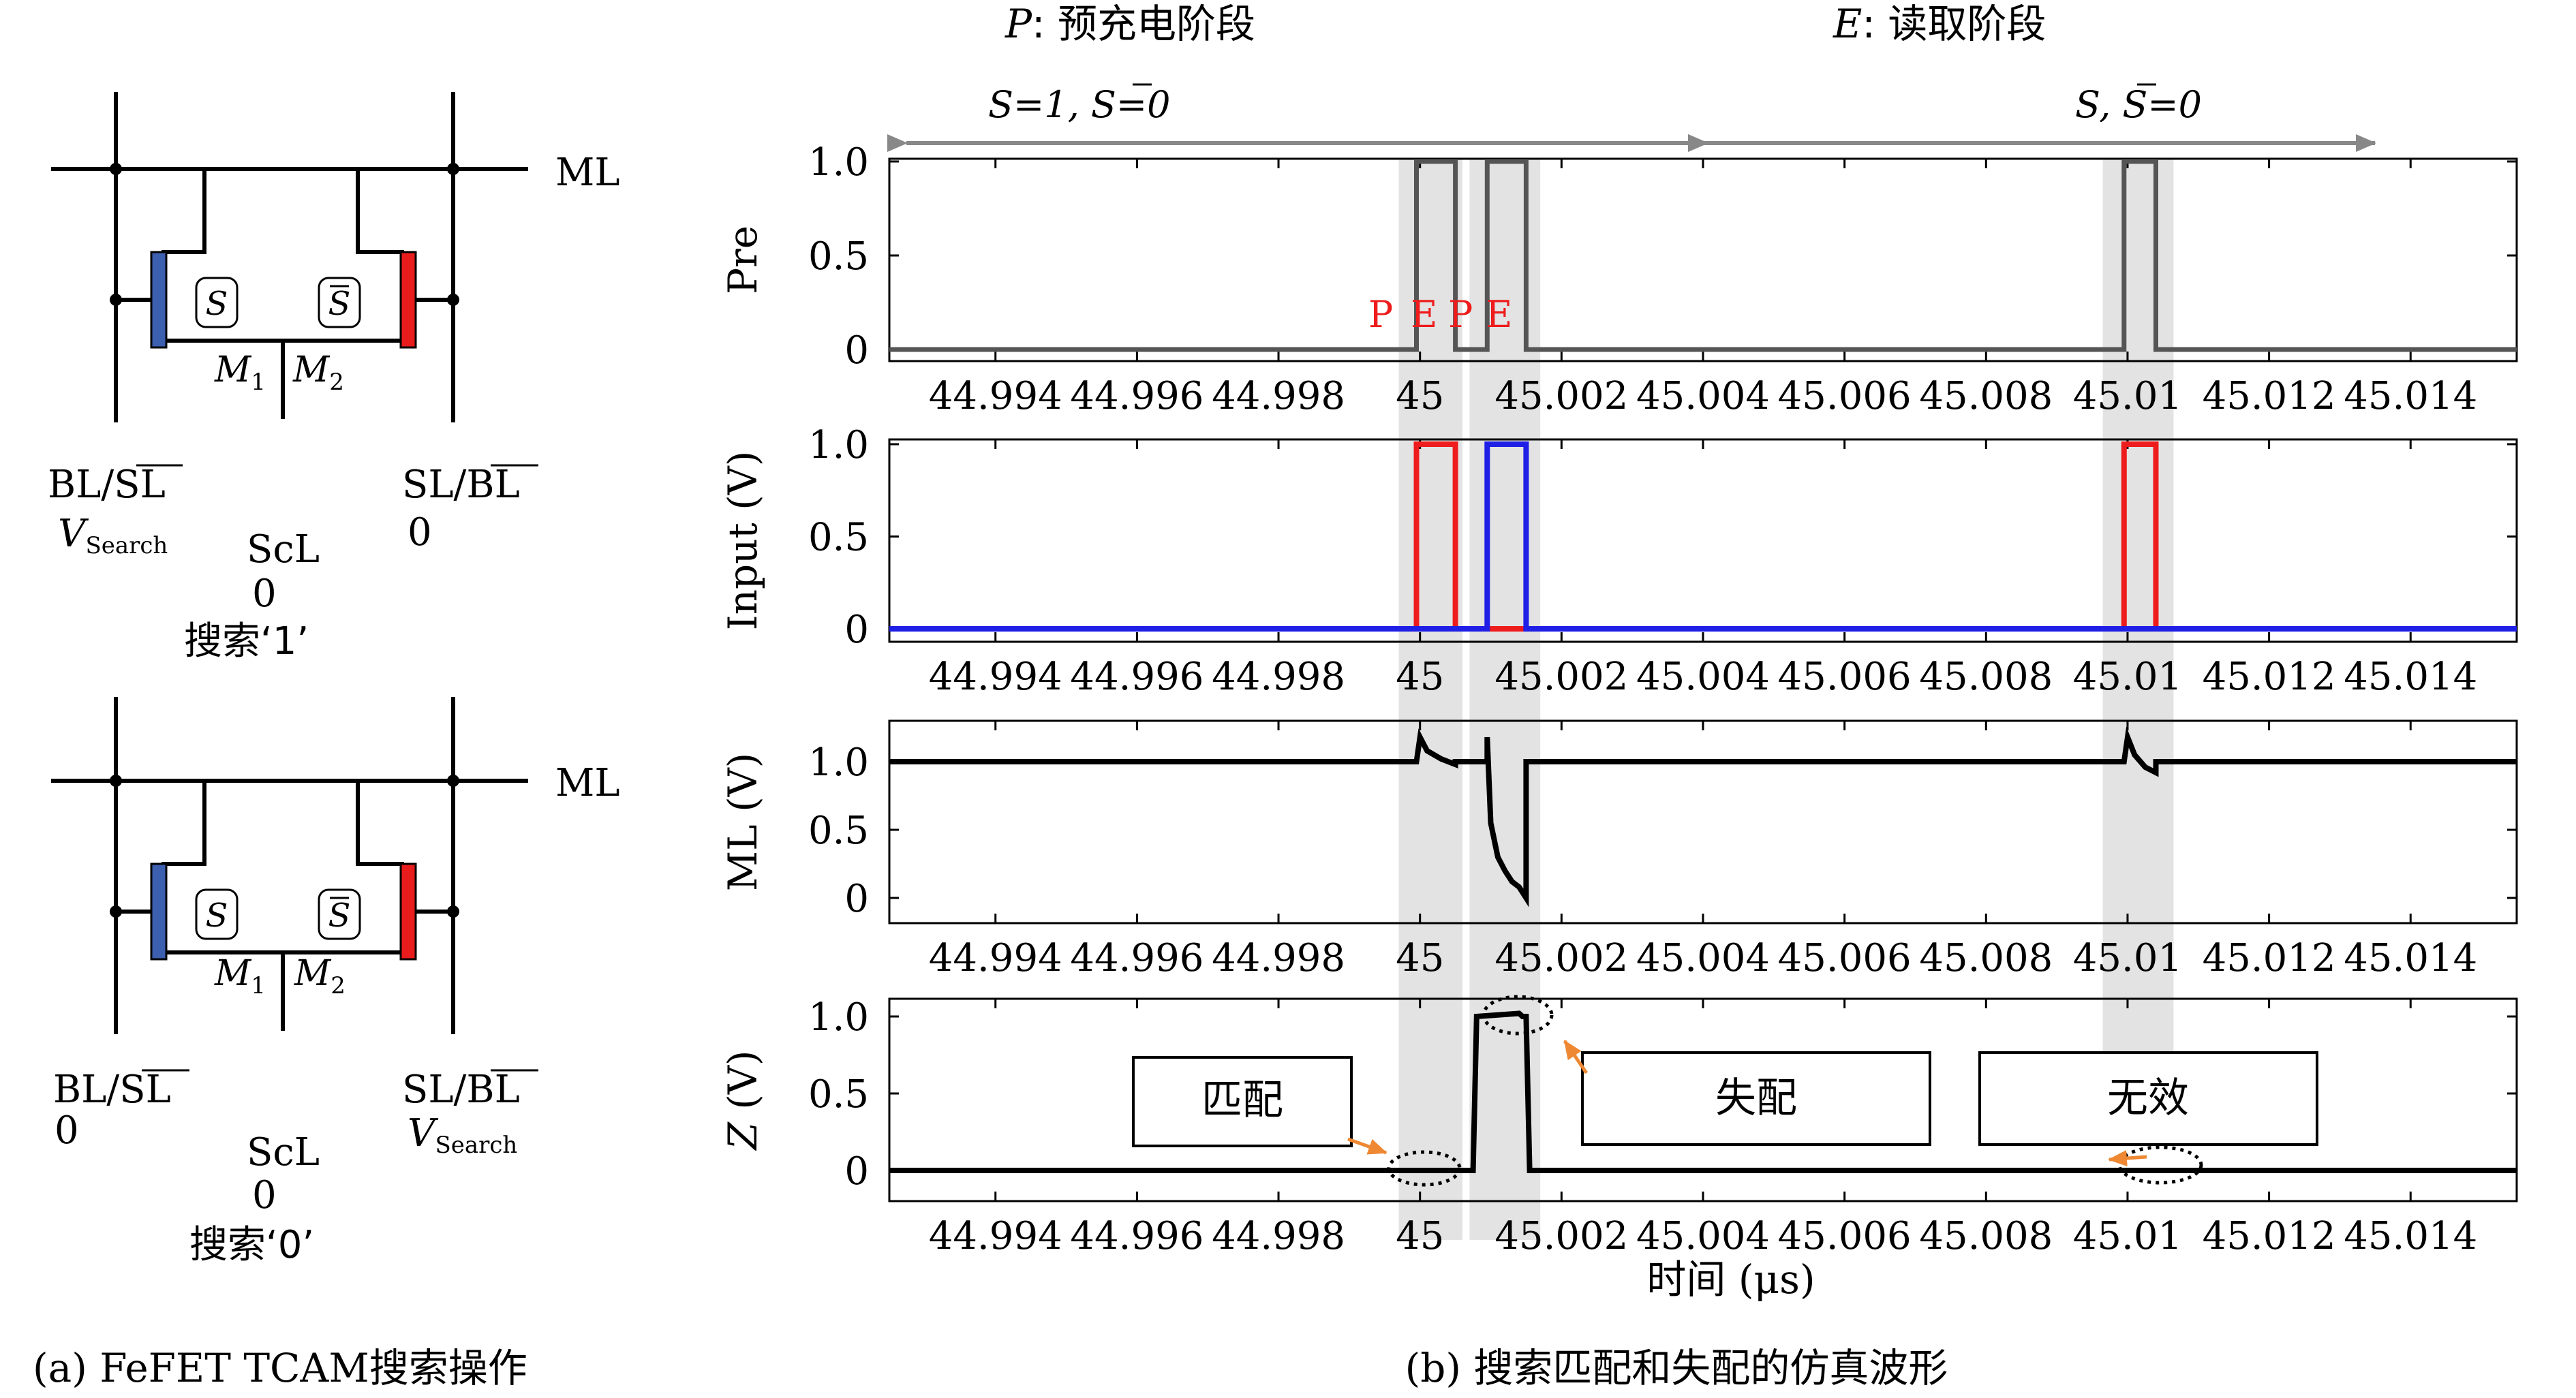 The width and height of the screenshot is (2576, 1398). I want to click on match-annotation-box, so click(1242, 1101).